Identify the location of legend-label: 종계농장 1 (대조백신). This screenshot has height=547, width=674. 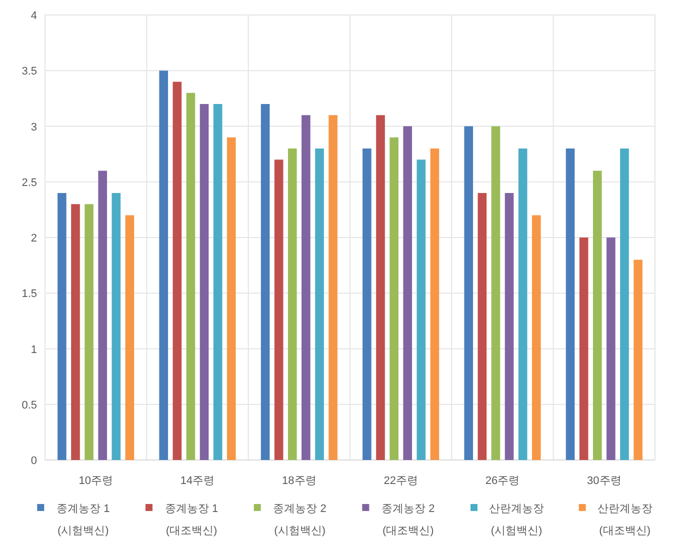
(191, 520).